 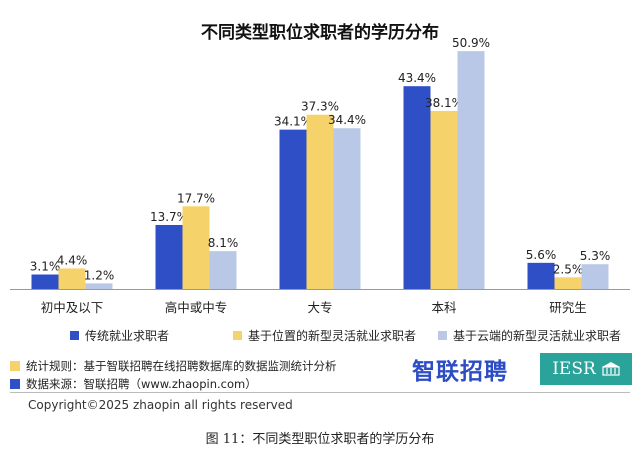 I want to click on legend-label-location: 基于位置的新型灵活就业求职者, so click(x=332, y=336).